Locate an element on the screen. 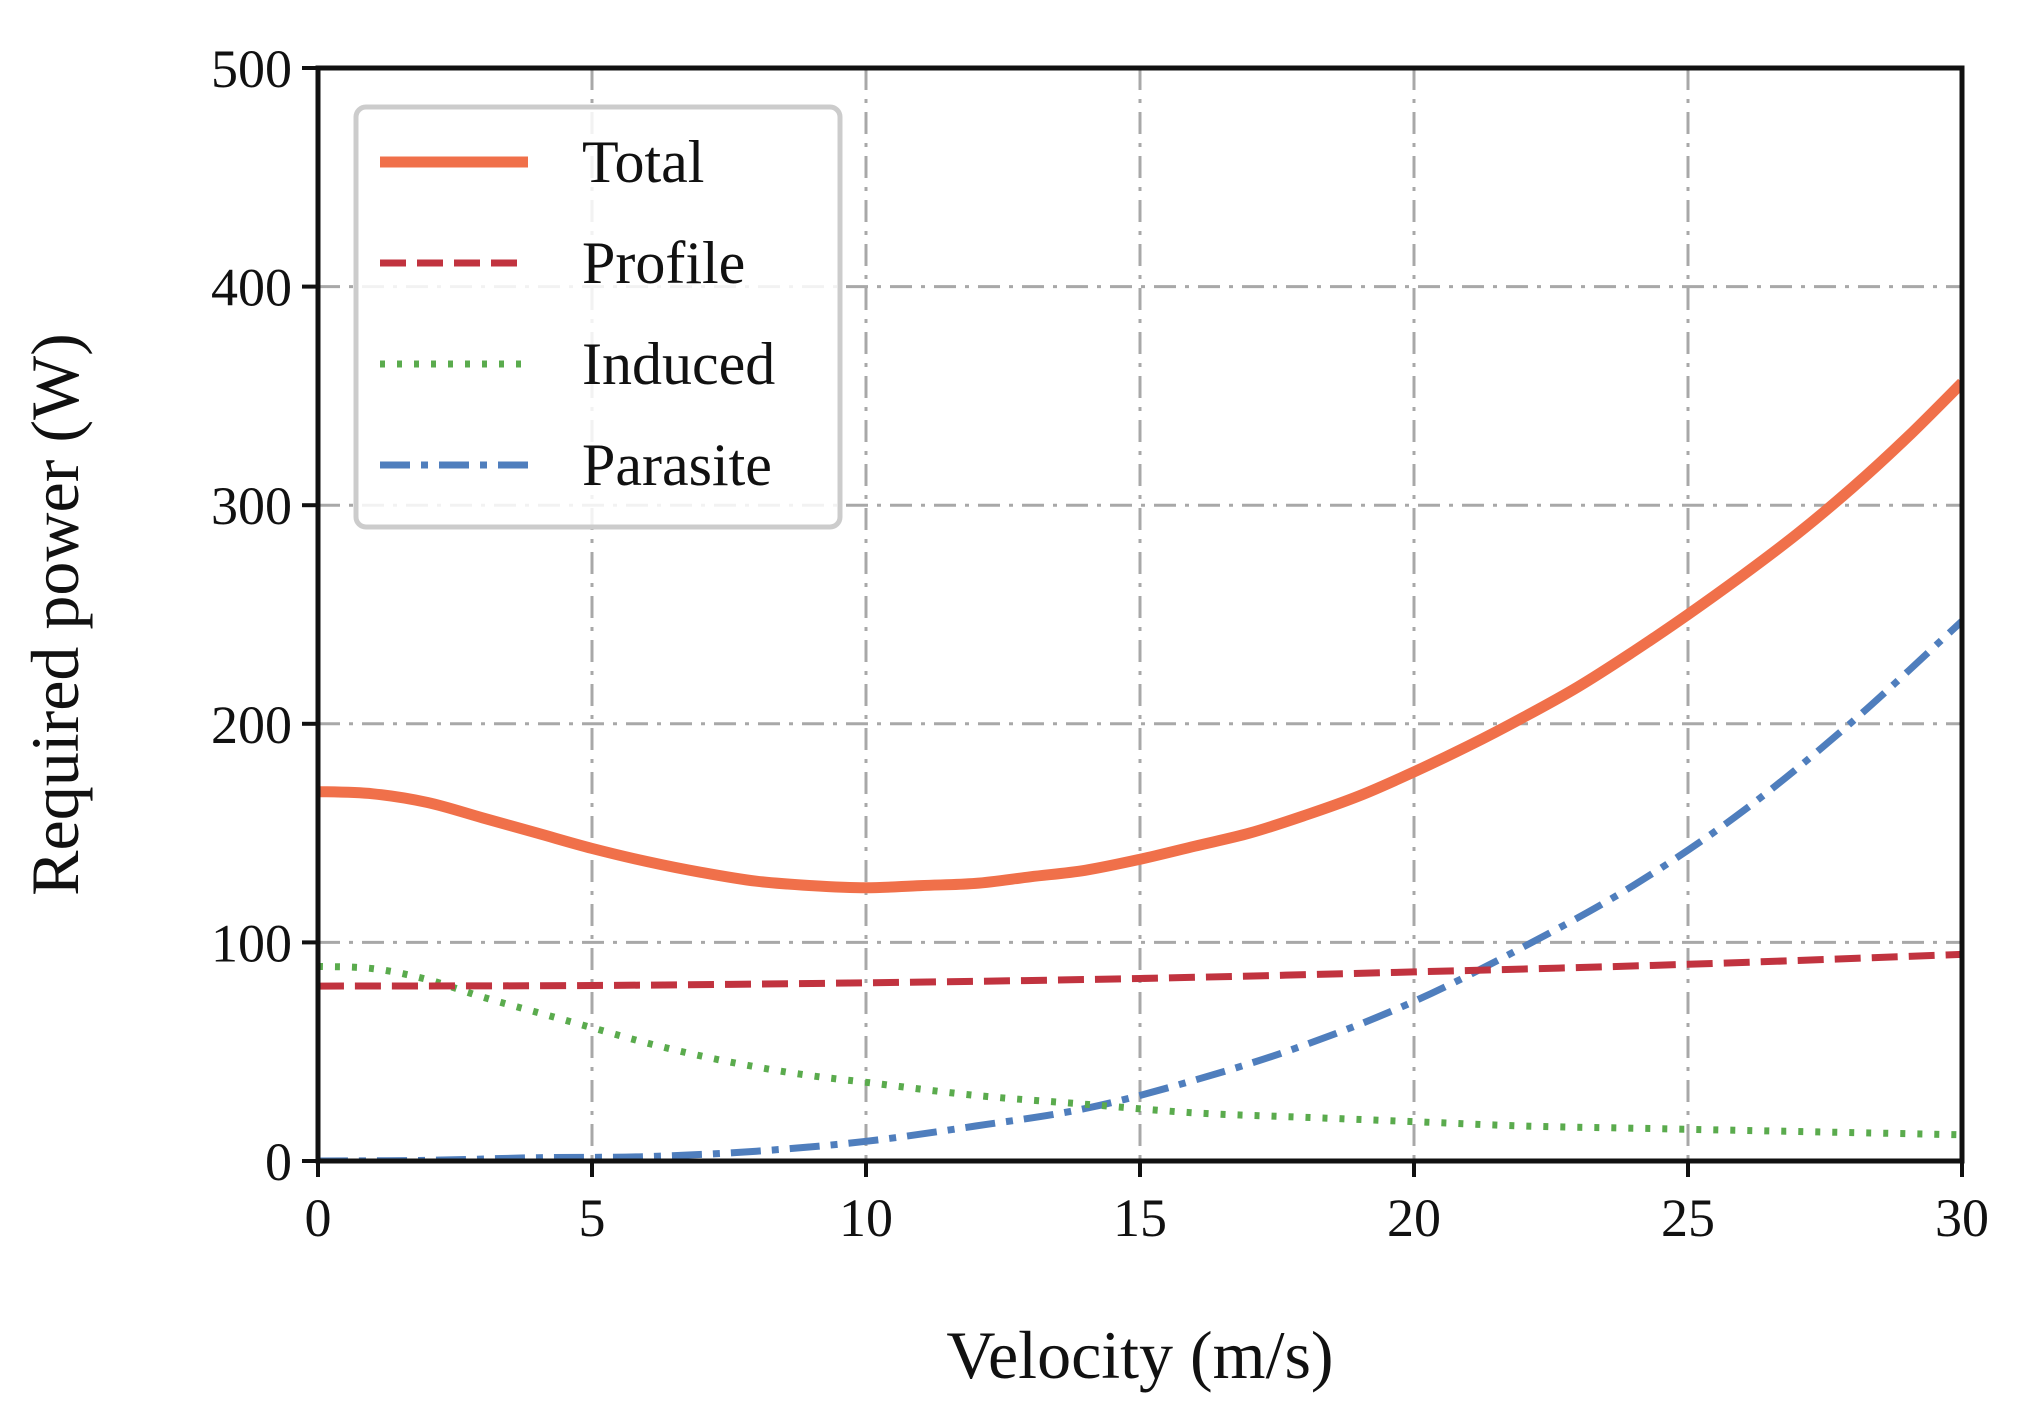  y-tick-label-300: 300 is located at coordinates (251, 506).